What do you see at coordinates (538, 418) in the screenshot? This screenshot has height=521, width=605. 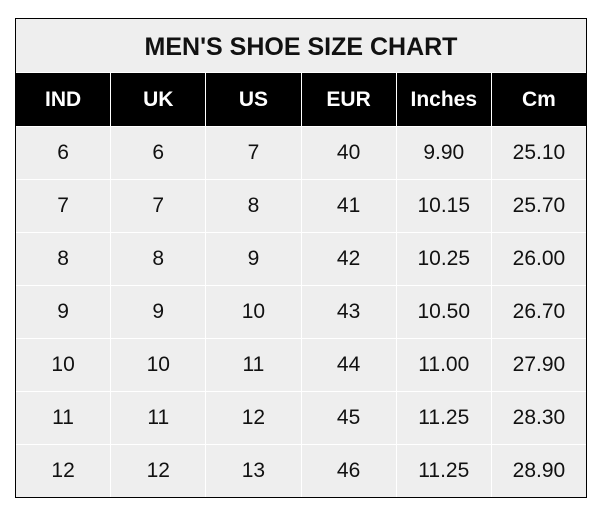 I see `table-cell: 28.30` at bounding box center [538, 418].